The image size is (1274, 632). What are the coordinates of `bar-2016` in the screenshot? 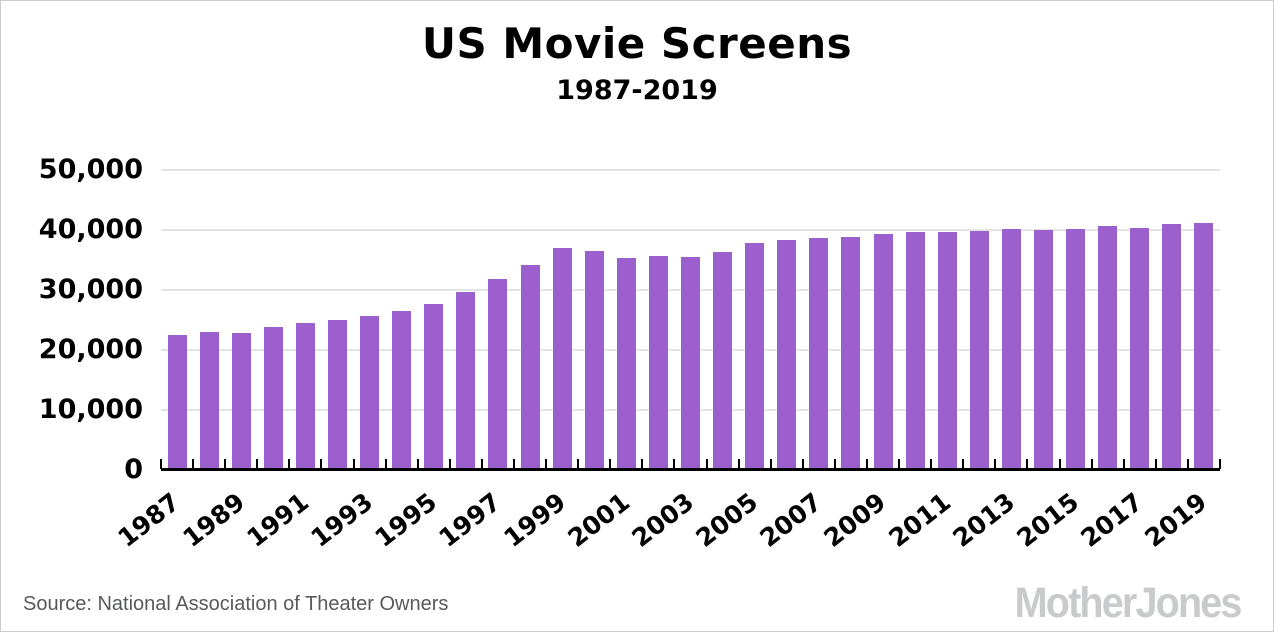 It's located at (1108, 348).